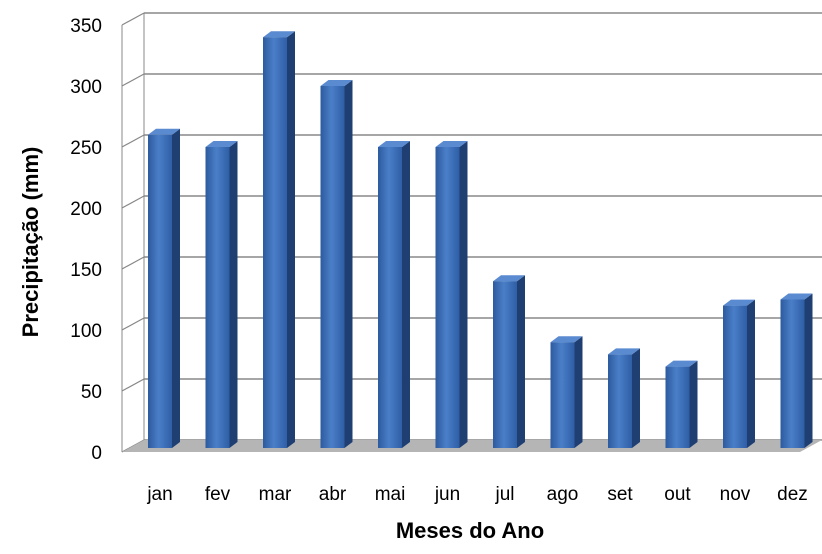 This screenshot has width=822, height=554. What do you see at coordinates (447, 494) in the screenshot?
I see `x-tick-label: jun` at bounding box center [447, 494].